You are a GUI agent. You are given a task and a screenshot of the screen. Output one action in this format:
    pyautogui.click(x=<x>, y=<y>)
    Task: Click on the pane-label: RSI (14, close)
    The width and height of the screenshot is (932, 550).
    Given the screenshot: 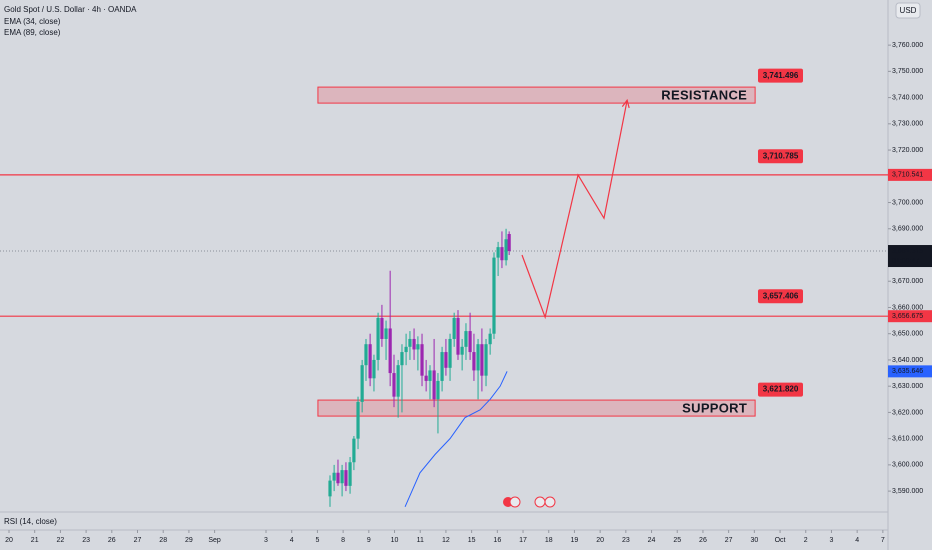 What is the action you would take?
    pyautogui.click(x=30, y=521)
    